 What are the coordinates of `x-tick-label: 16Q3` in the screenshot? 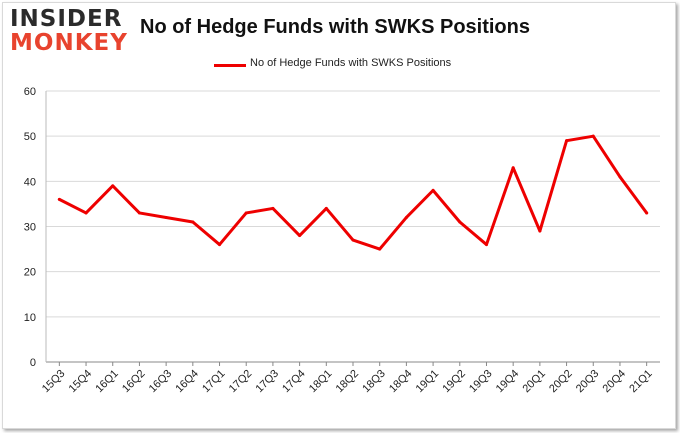 It's located at (161, 382).